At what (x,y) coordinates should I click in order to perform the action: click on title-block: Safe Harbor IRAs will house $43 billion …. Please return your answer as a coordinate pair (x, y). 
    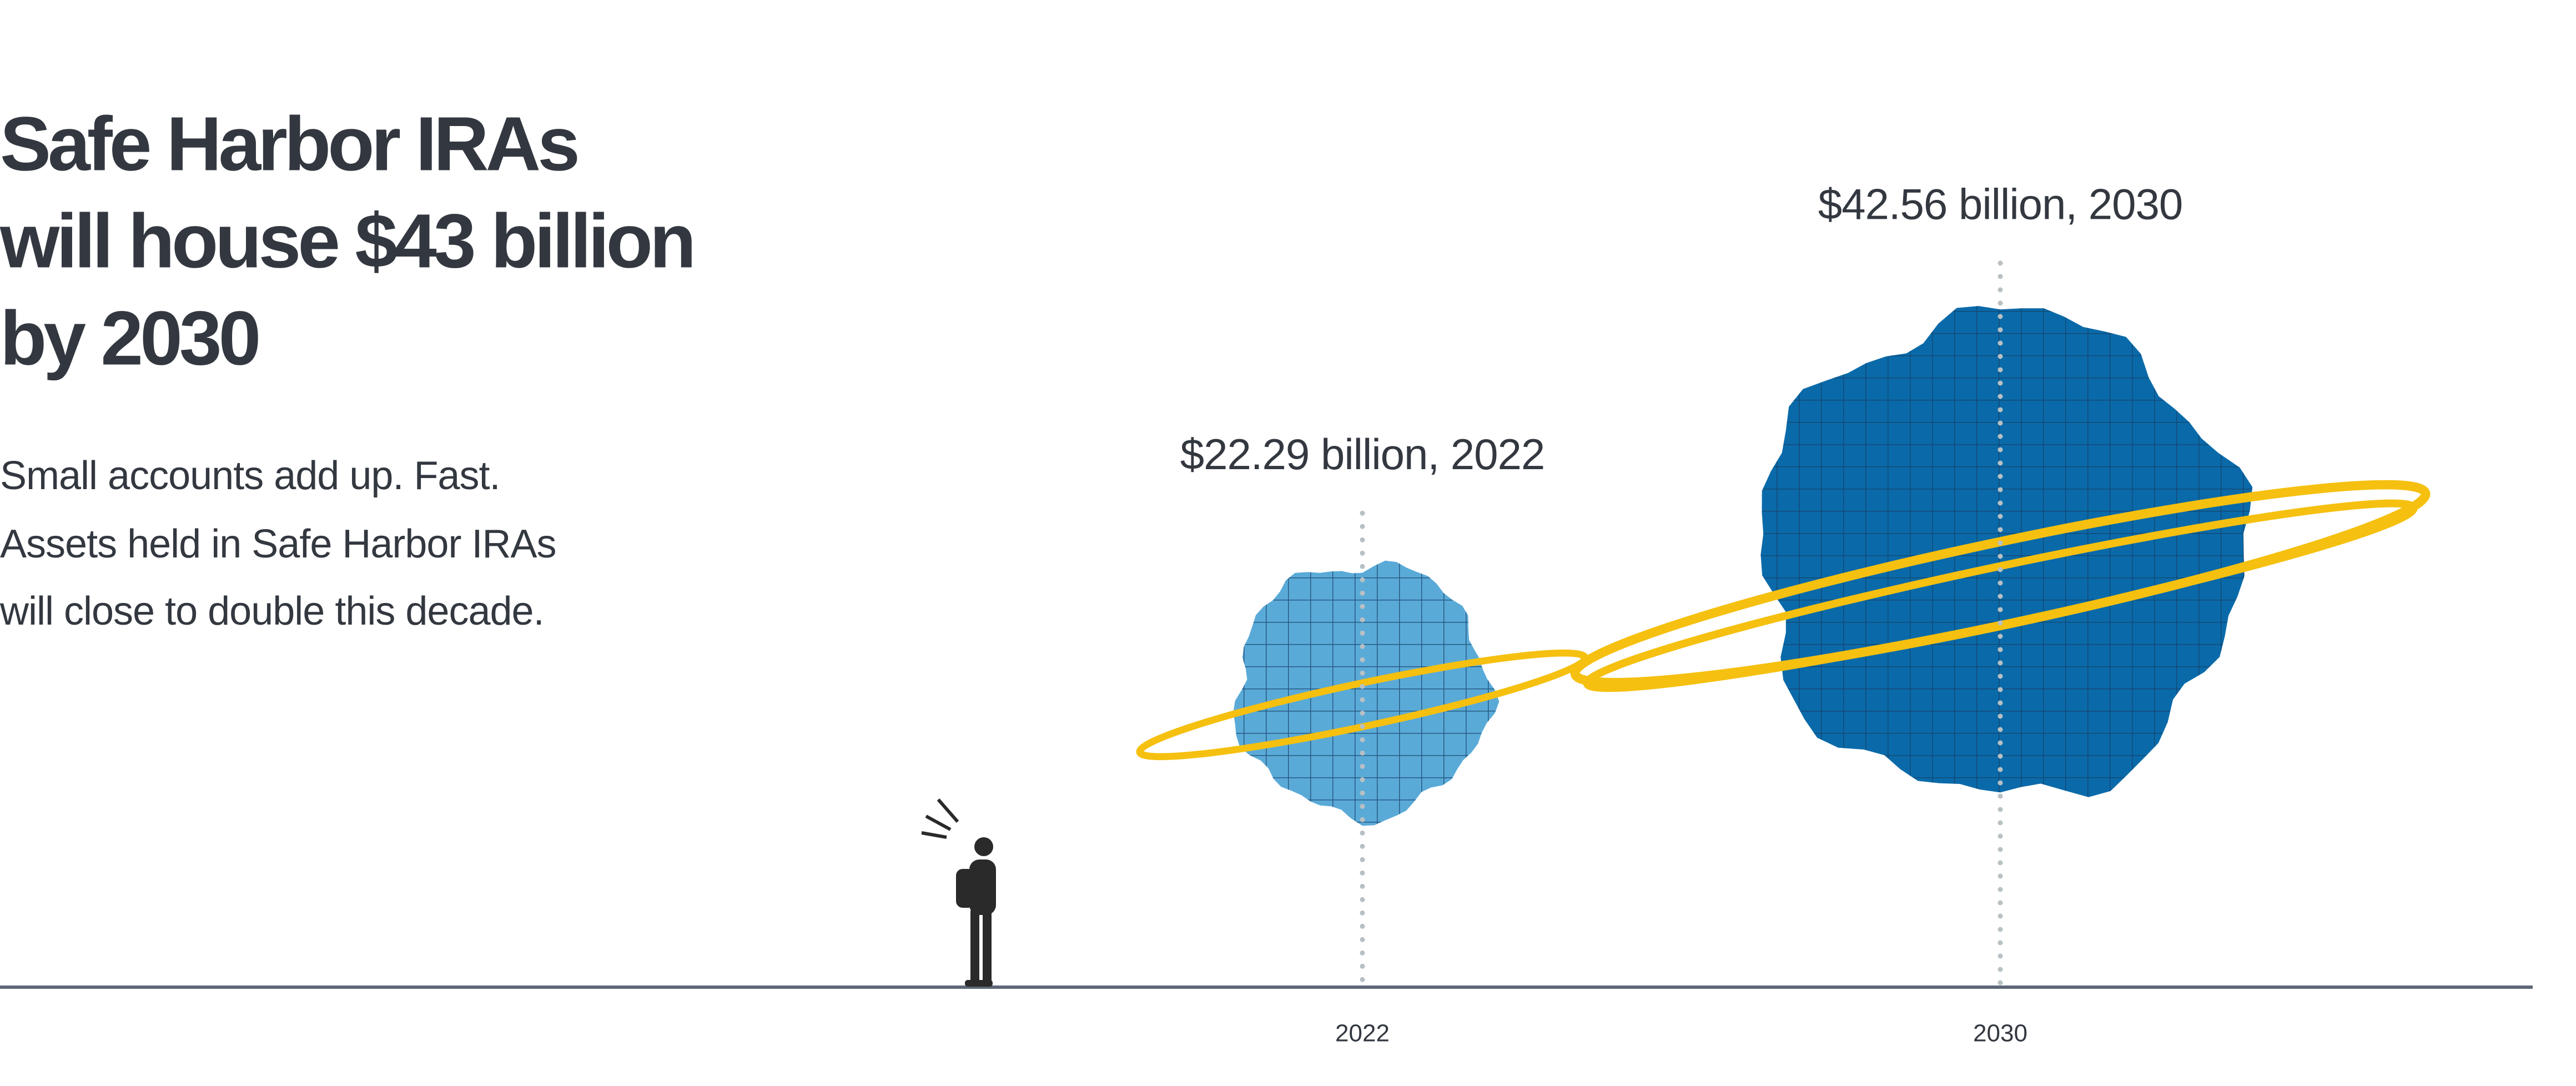
    Looking at the image, I should click on (348, 368).